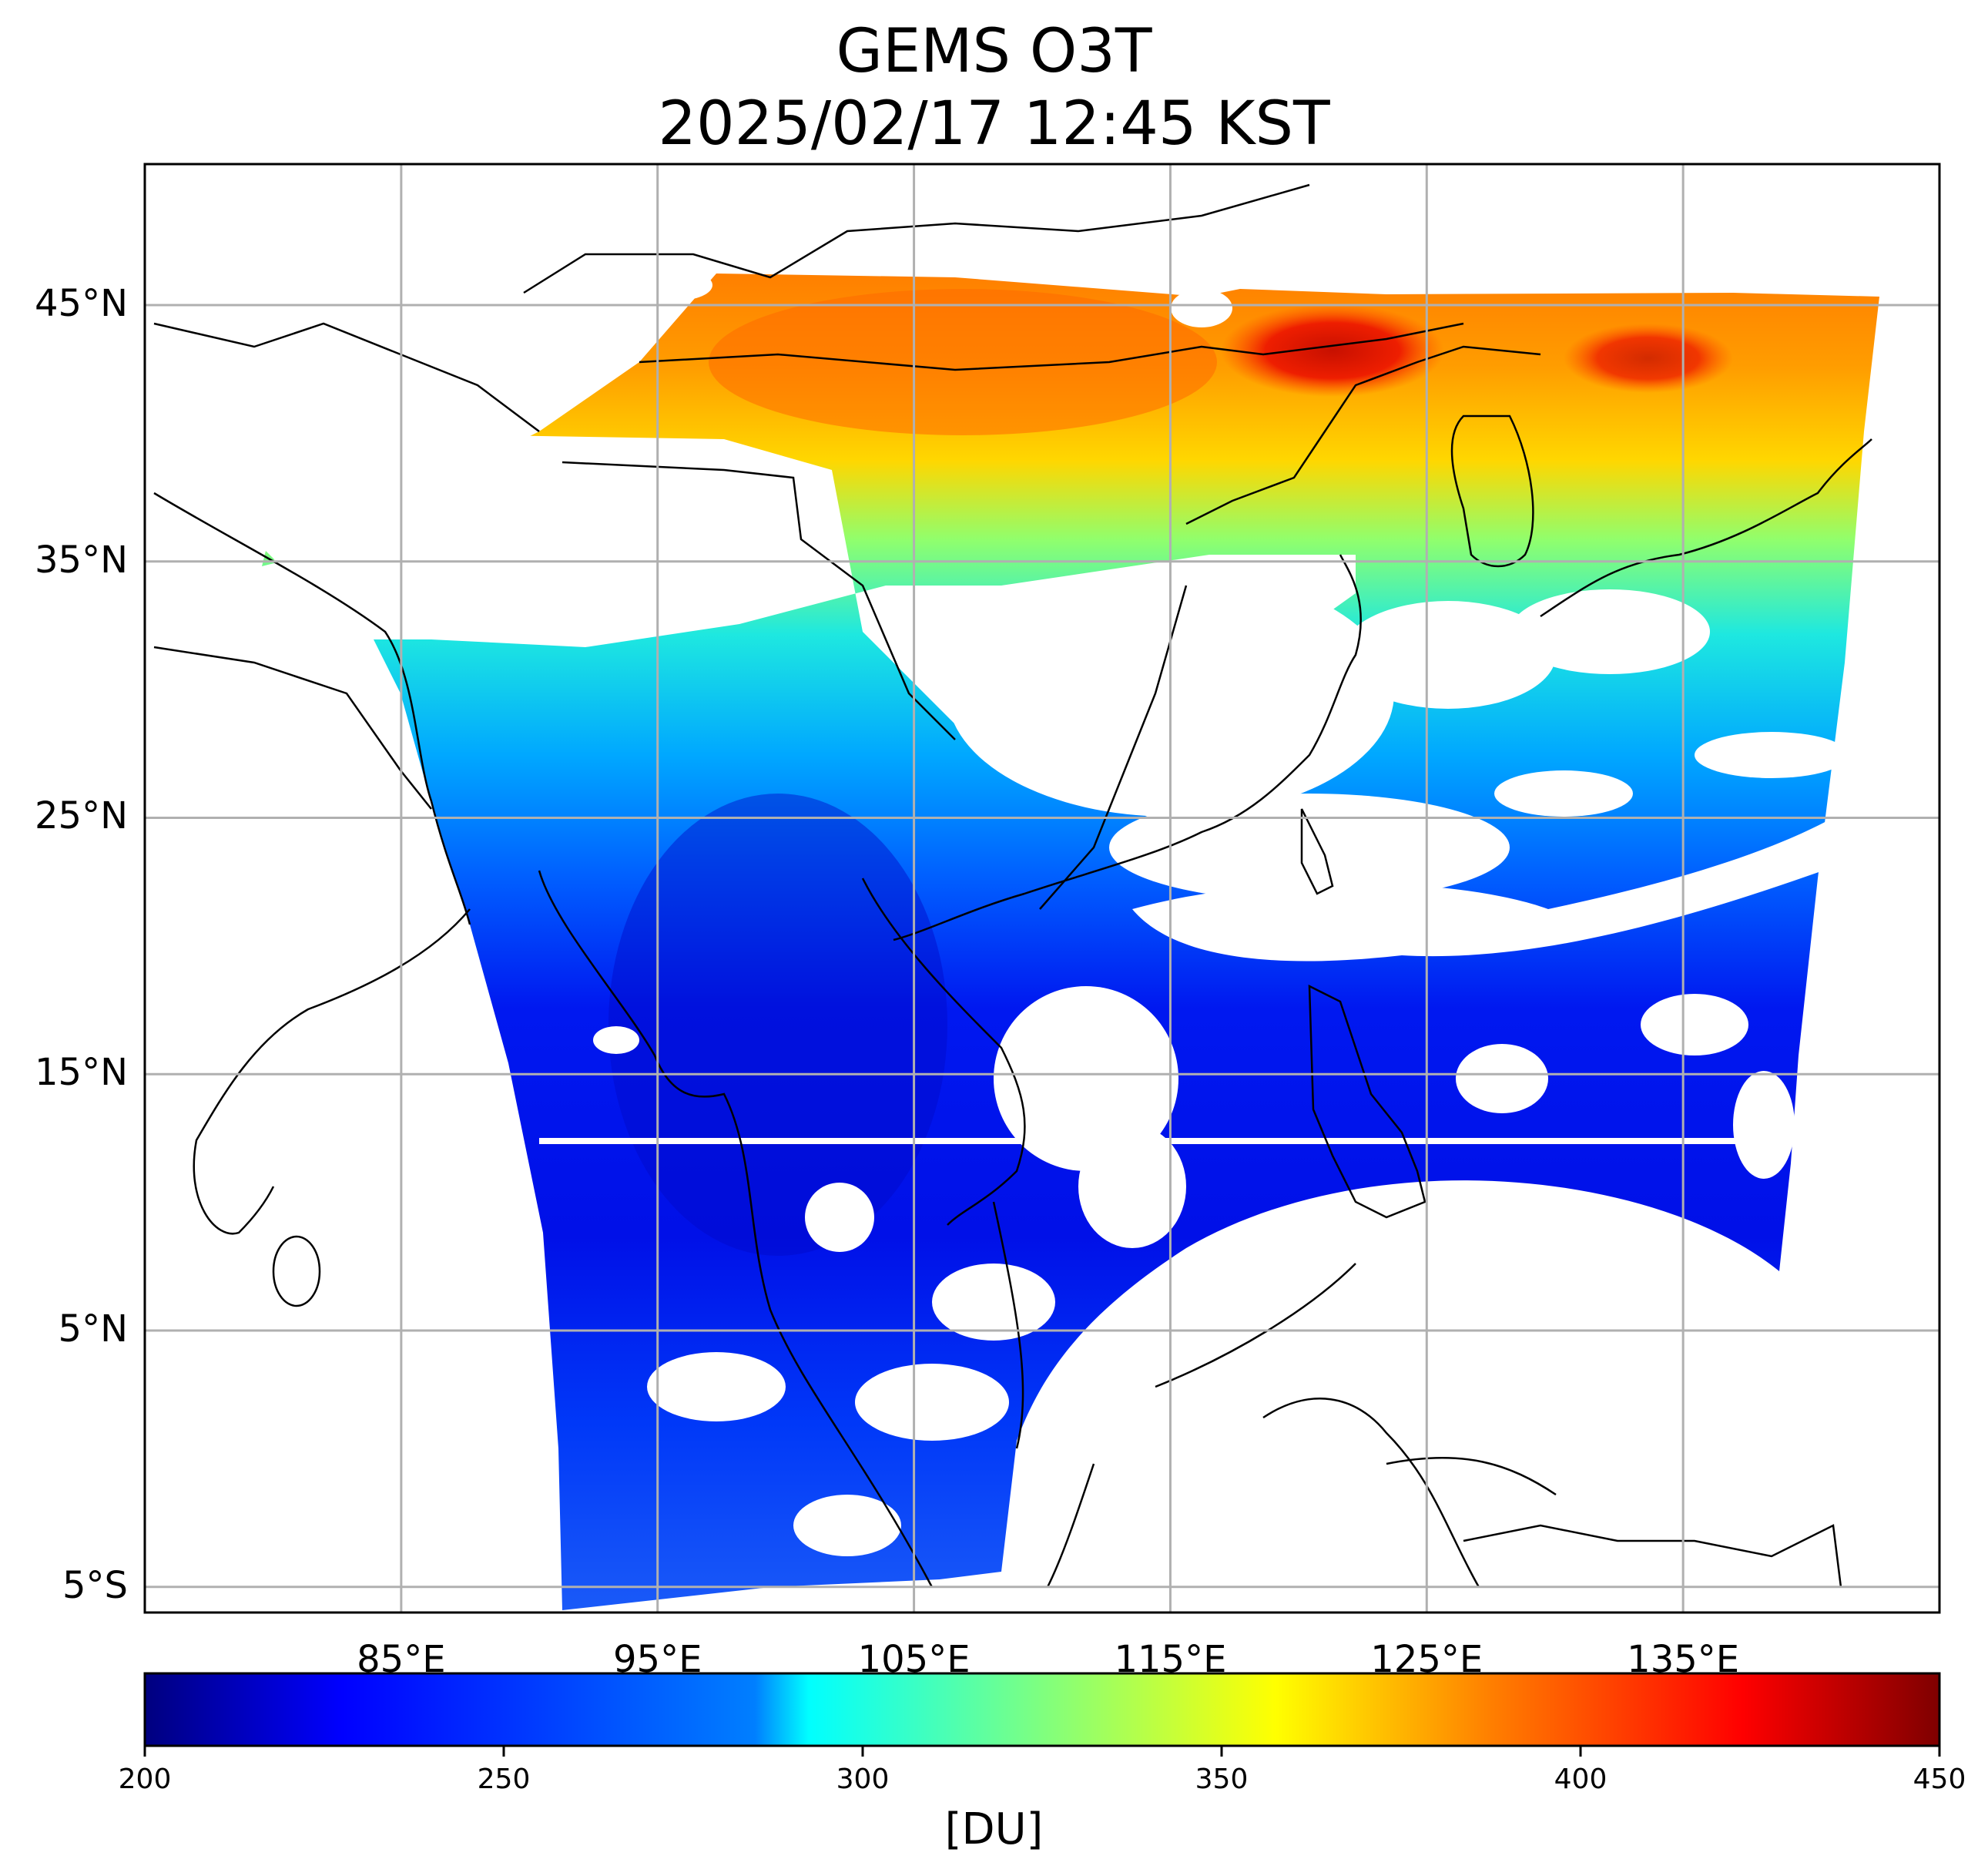 This screenshot has width=1988, height=1876. I want to click on colorbar-tick-marks, so click(1042, 1751).